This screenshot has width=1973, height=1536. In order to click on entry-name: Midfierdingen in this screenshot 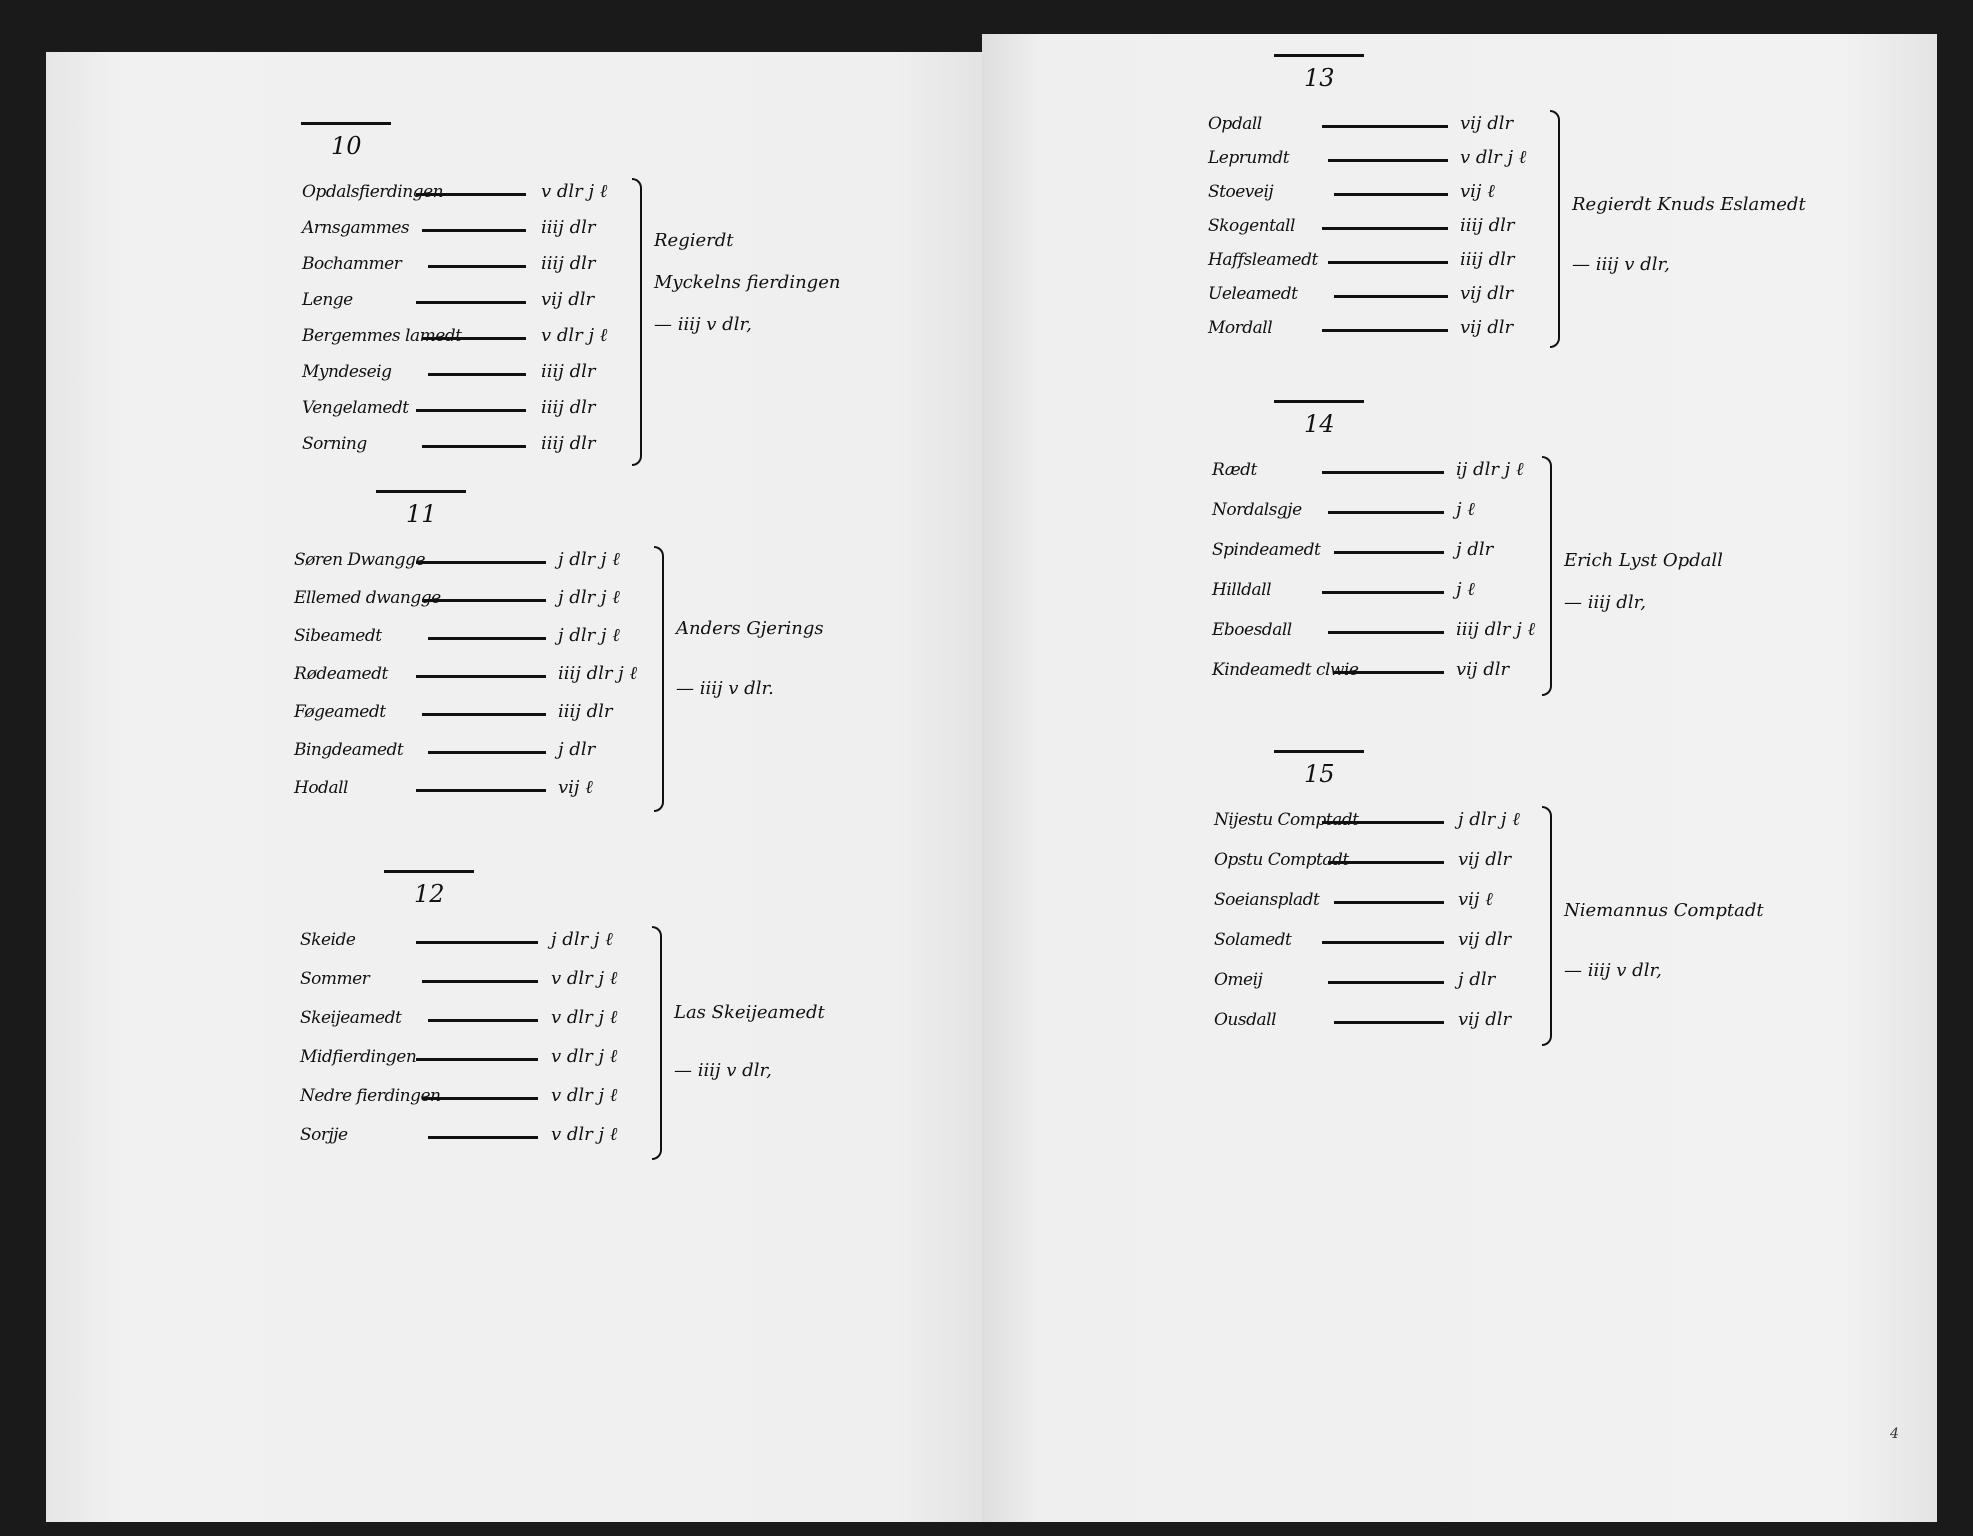, I will do `click(358, 1057)`.